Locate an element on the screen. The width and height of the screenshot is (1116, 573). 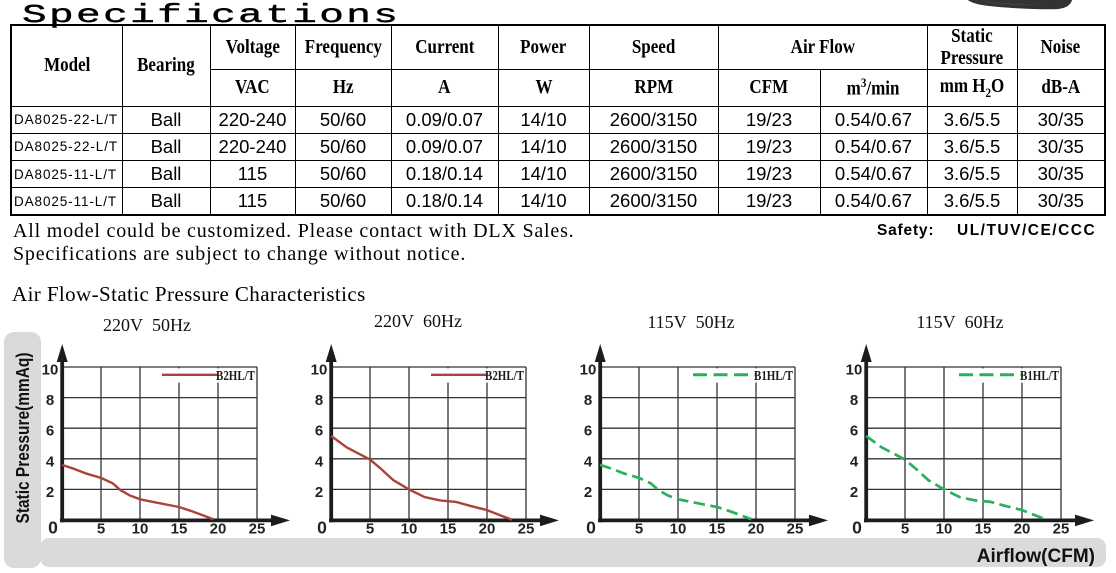
svg-text: 115V 50Hz is located at coordinates (690, 322).